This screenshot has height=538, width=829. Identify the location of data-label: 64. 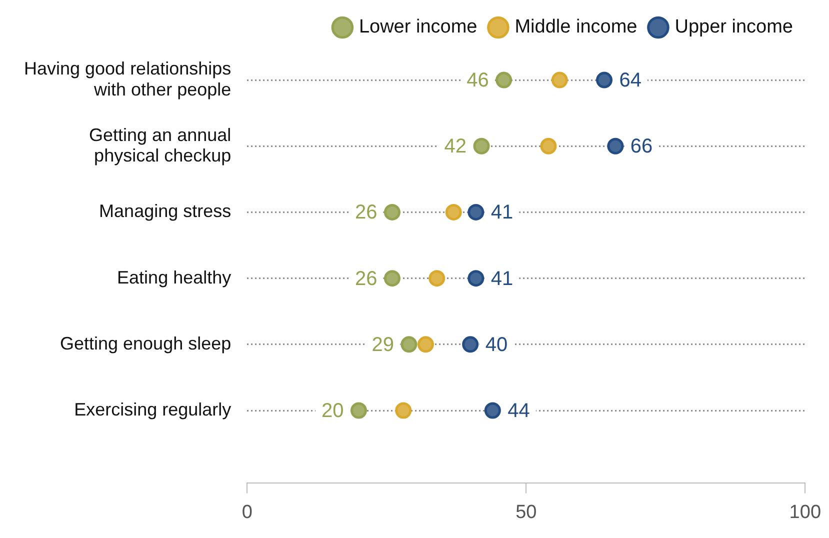
(630, 81).